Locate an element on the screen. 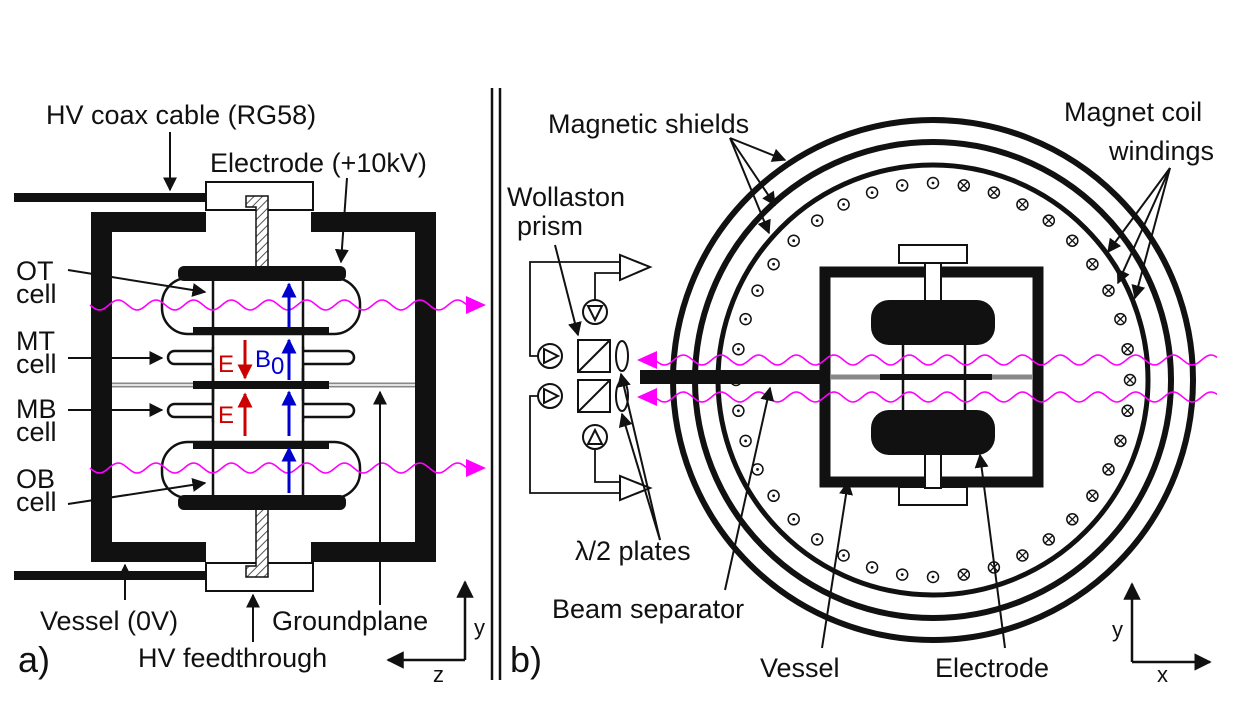  laser-arrowhead-bottom-b is located at coordinates (647, 397).